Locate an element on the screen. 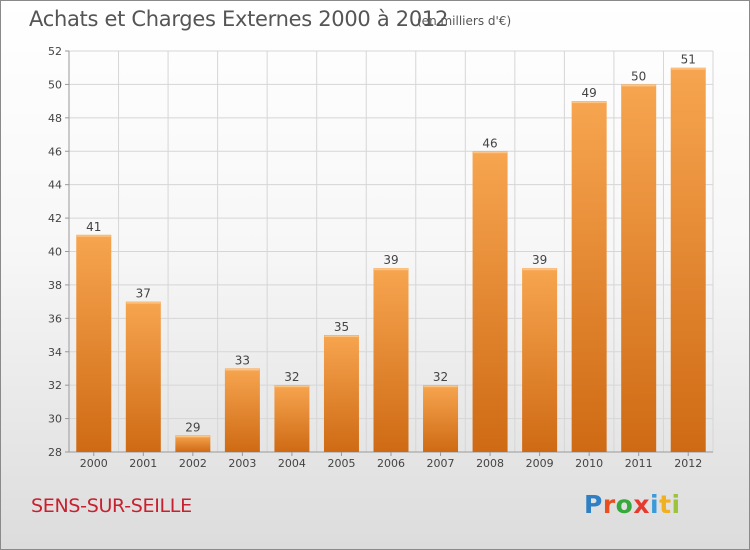 The height and width of the screenshot is (550, 750). bar-value-label: 49 is located at coordinates (589, 93).